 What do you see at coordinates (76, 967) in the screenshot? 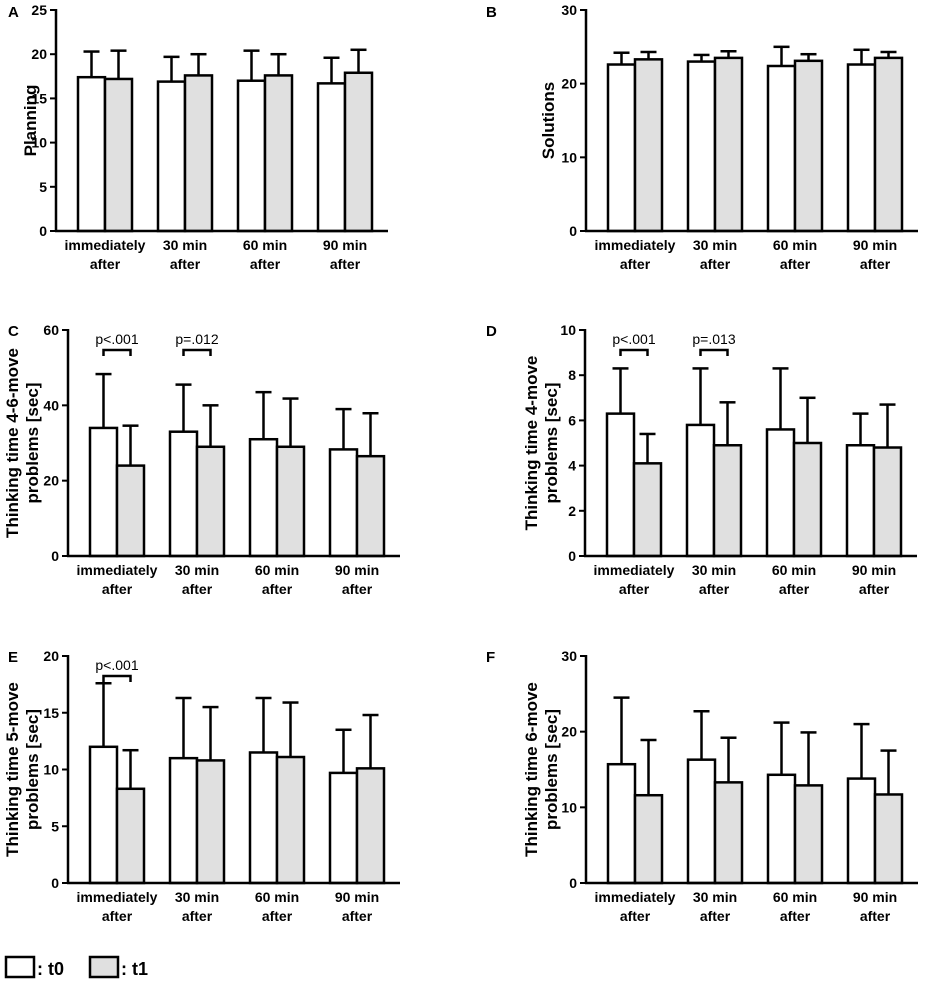
I see `legend: : t0 : t1` at bounding box center [76, 967].